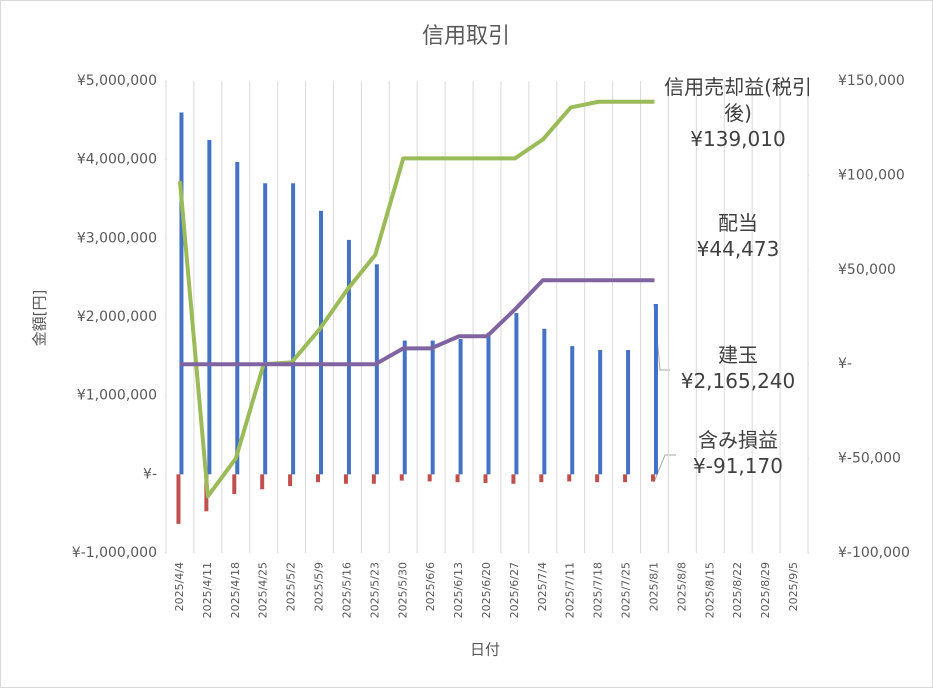 The width and height of the screenshot is (933, 688). What do you see at coordinates (40, 318) in the screenshot?
I see `y-axis-label: 金額[円]` at bounding box center [40, 318].